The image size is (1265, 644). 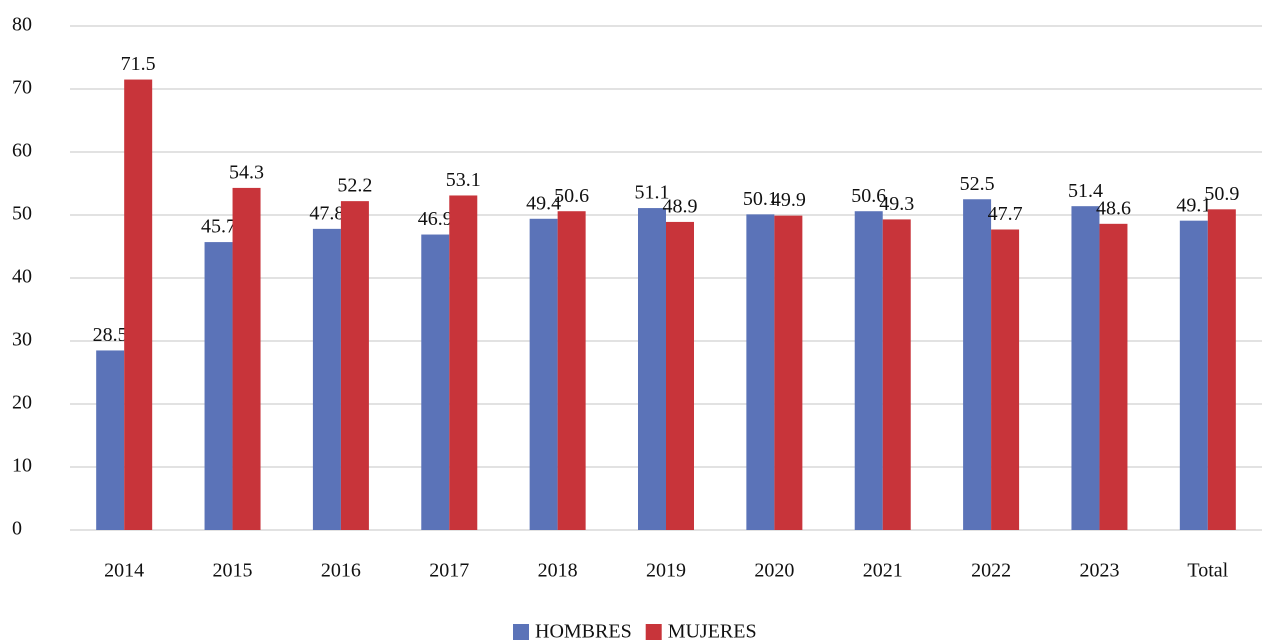 I want to click on y-tick-label: 80, so click(x=22, y=25).